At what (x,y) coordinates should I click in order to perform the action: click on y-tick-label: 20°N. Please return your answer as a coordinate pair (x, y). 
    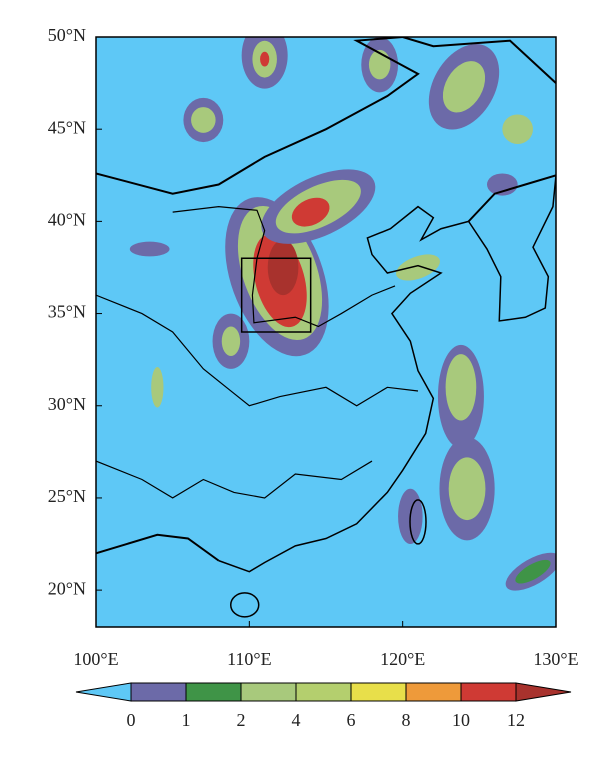
    Looking at the image, I should click on (67, 588).